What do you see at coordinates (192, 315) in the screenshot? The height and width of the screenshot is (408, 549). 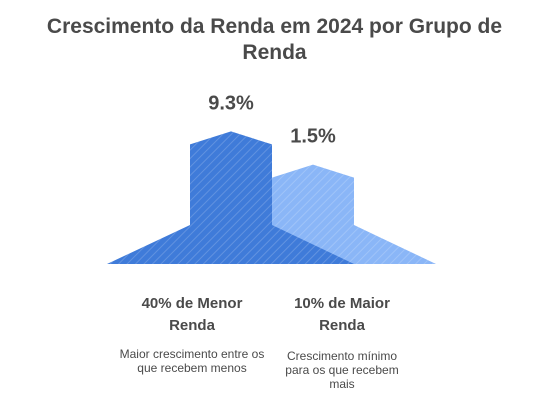 I see `category-label-40-menor-renda: 40% de Menor Renda` at bounding box center [192, 315].